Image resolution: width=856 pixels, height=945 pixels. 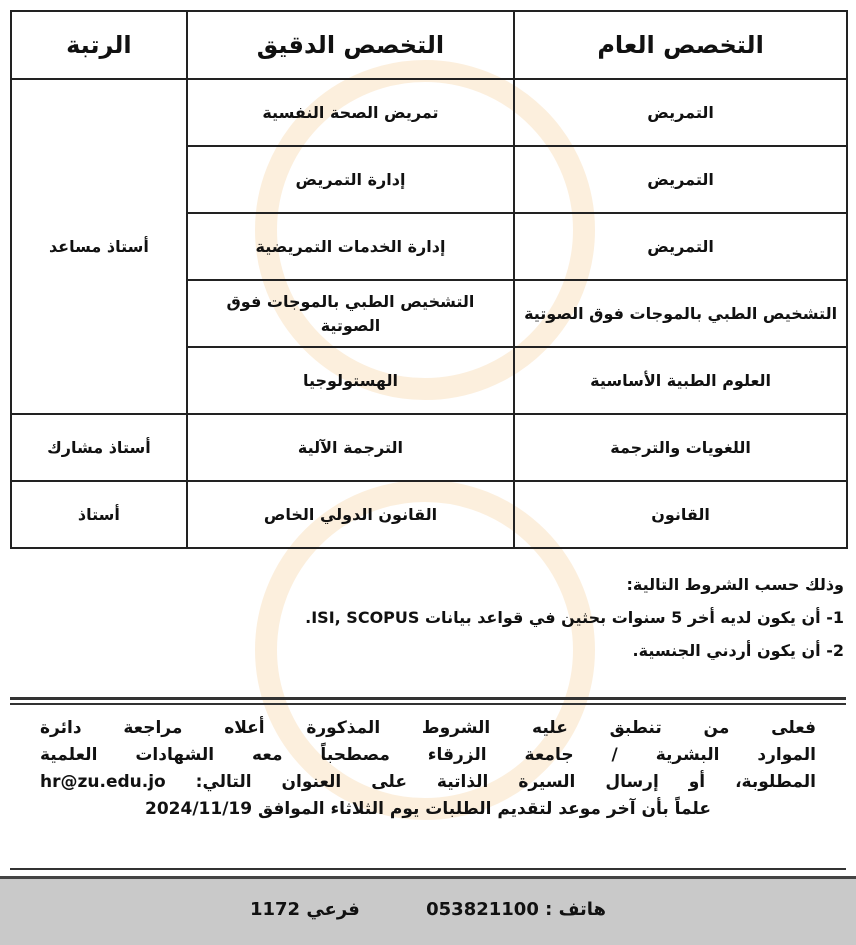 What do you see at coordinates (680, 380) in the screenshot?
I see `cell-general: العلوم الطبية الأساسية` at bounding box center [680, 380].